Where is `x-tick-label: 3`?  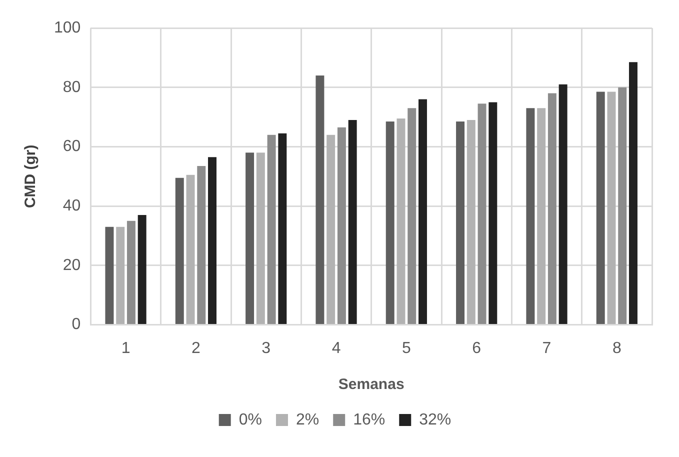 x-tick-label: 3 is located at coordinates (266, 348).